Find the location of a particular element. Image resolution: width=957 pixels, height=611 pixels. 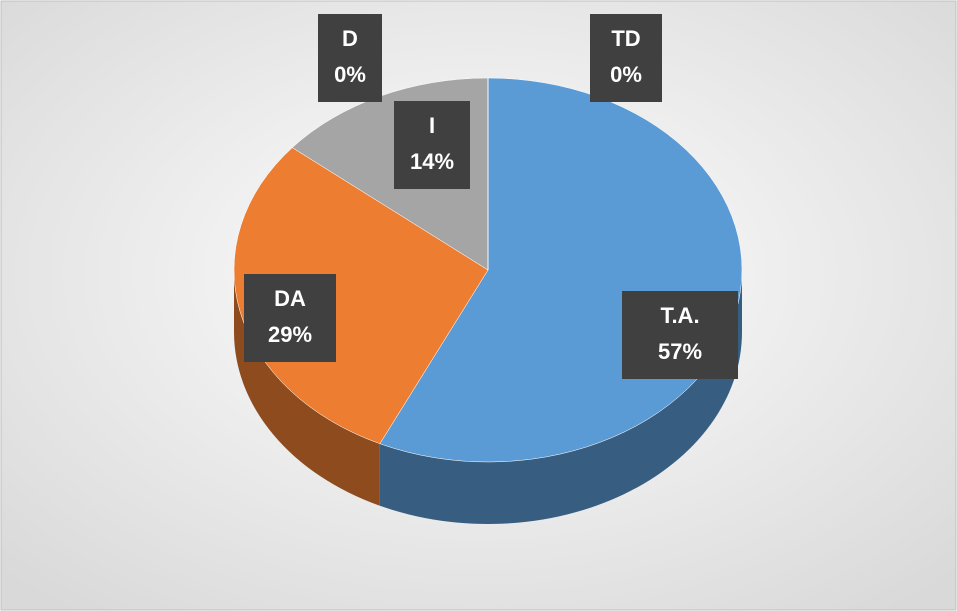

data-label-name: I is located at coordinates (432, 125).